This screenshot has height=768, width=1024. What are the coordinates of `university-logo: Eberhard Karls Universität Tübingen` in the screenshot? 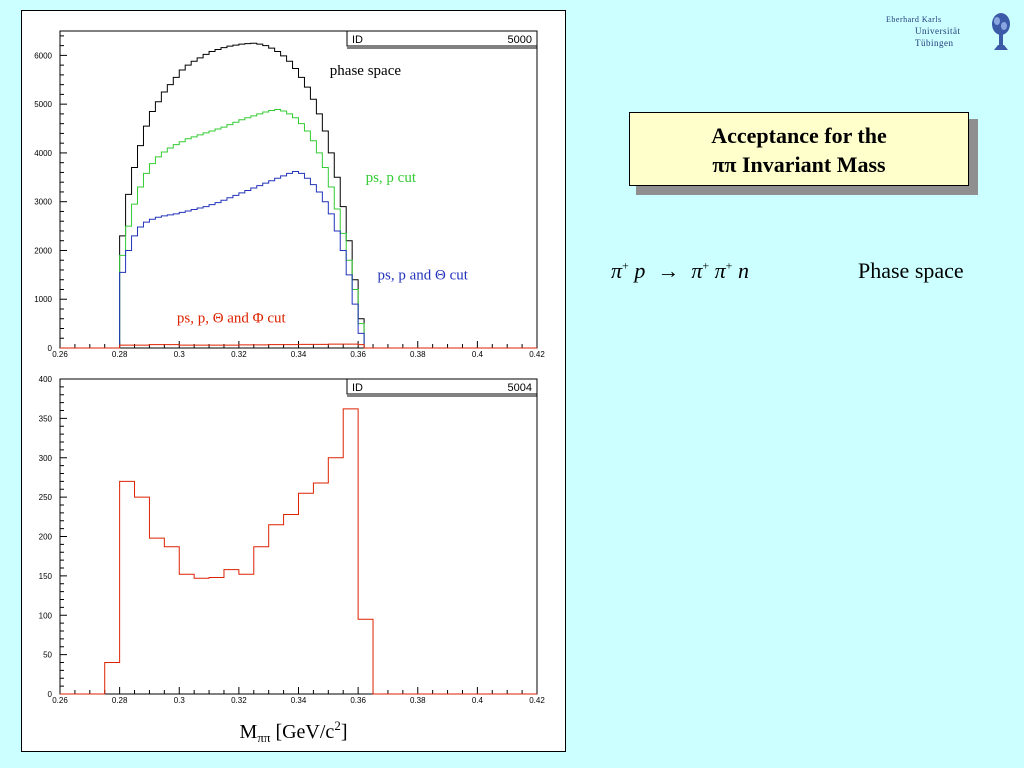 It's located at (949, 32).